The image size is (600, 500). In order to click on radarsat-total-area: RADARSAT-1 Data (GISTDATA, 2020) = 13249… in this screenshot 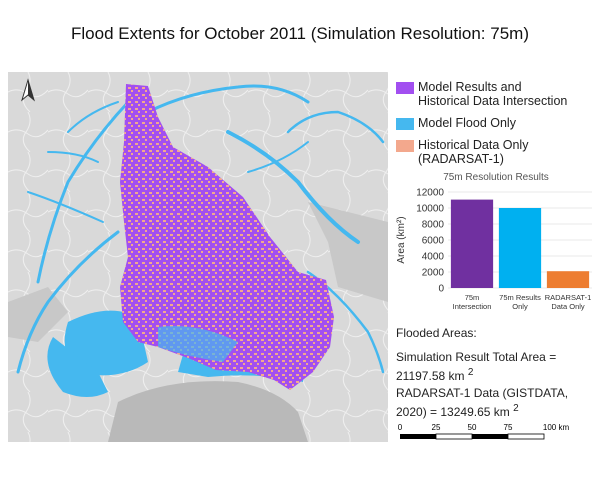, I will do `click(482, 403)`.